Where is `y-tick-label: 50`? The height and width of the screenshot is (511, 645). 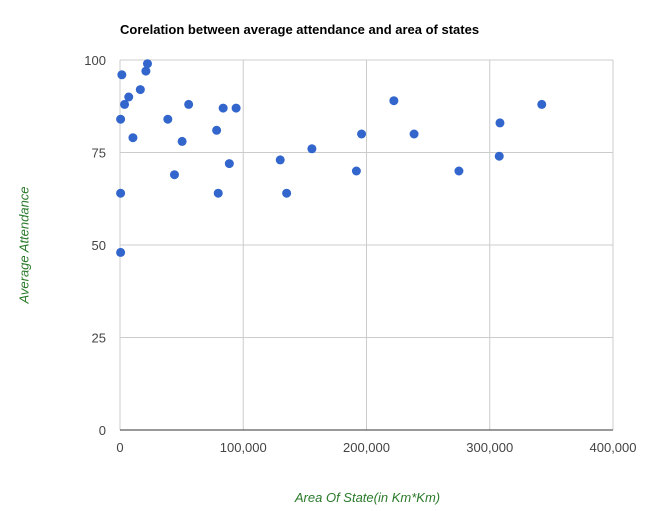
y-tick-label: 50 is located at coordinates (99, 245).